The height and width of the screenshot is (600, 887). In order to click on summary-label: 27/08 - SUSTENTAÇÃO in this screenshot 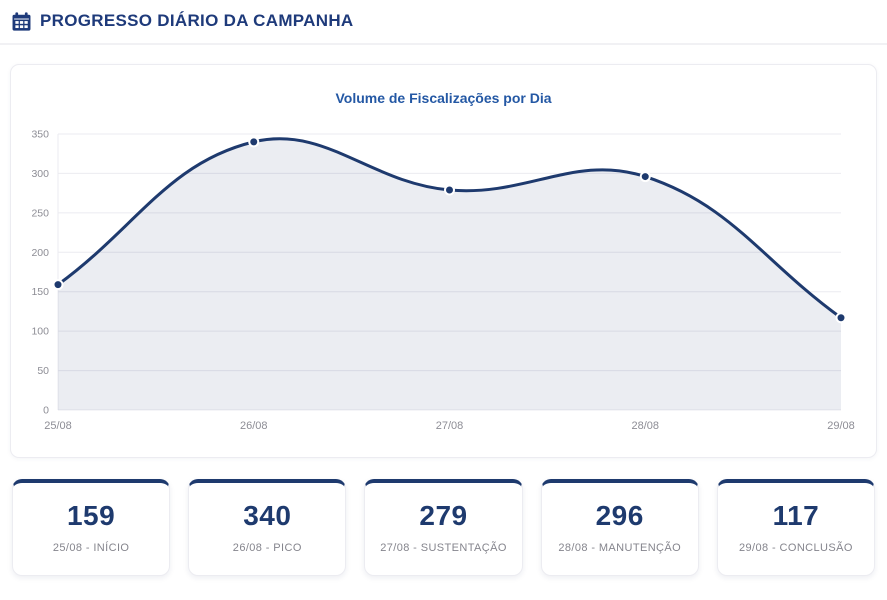, I will do `click(443, 548)`.